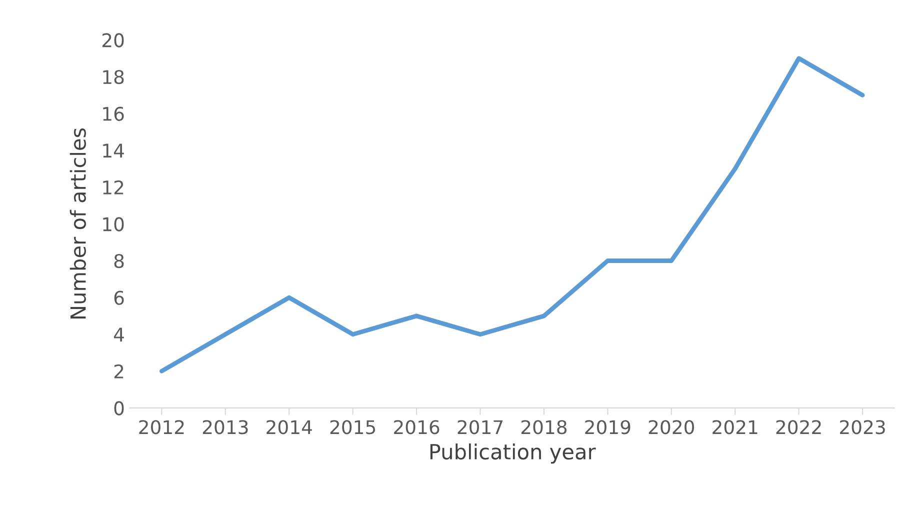 The image size is (908, 519). Describe the element at coordinates (862, 427) in the screenshot. I see `x-tick-label: 2023` at that location.